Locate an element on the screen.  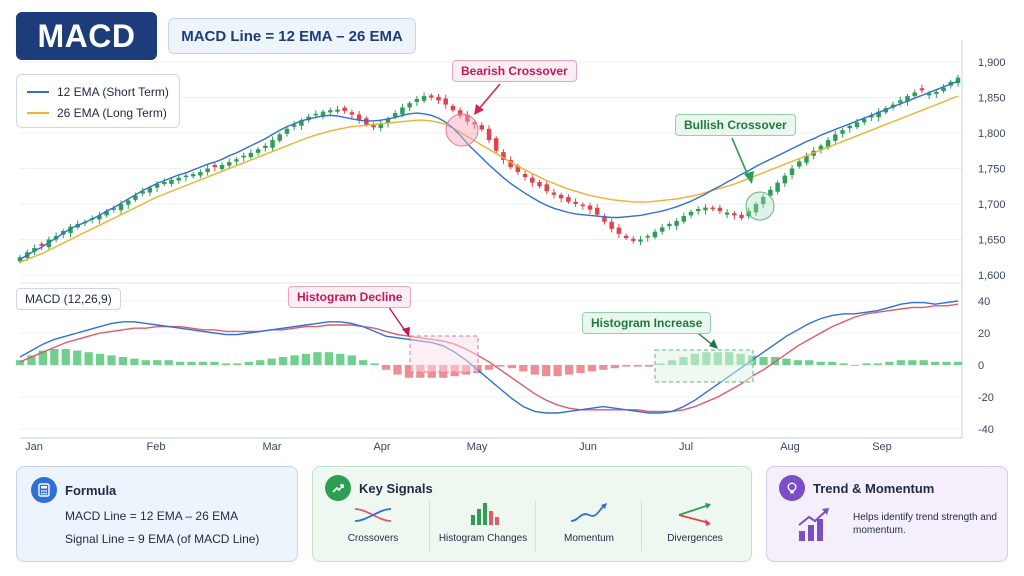
price-tick-label: 1,600 is located at coordinates (992, 276).